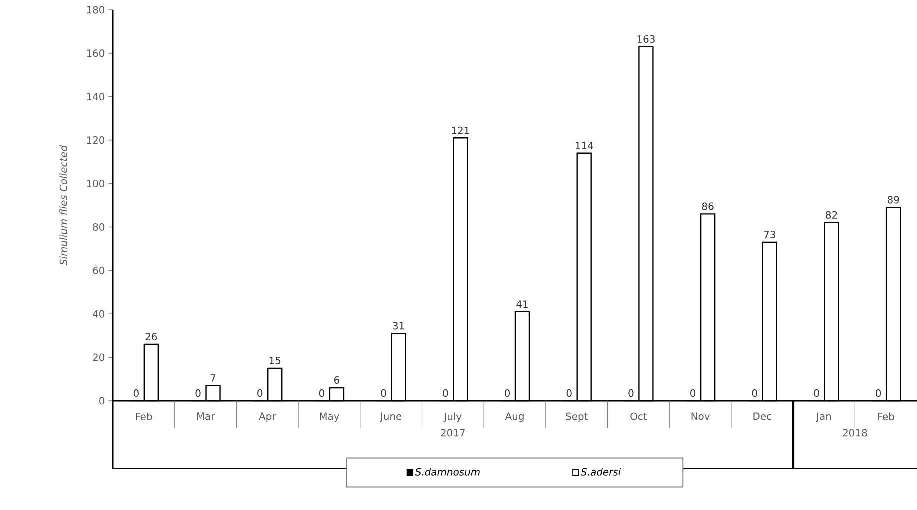 This screenshot has height=510, width=917. Describe the element at coordinates (522, 304) in the screenshot. I see `data-label: 41` at that location.